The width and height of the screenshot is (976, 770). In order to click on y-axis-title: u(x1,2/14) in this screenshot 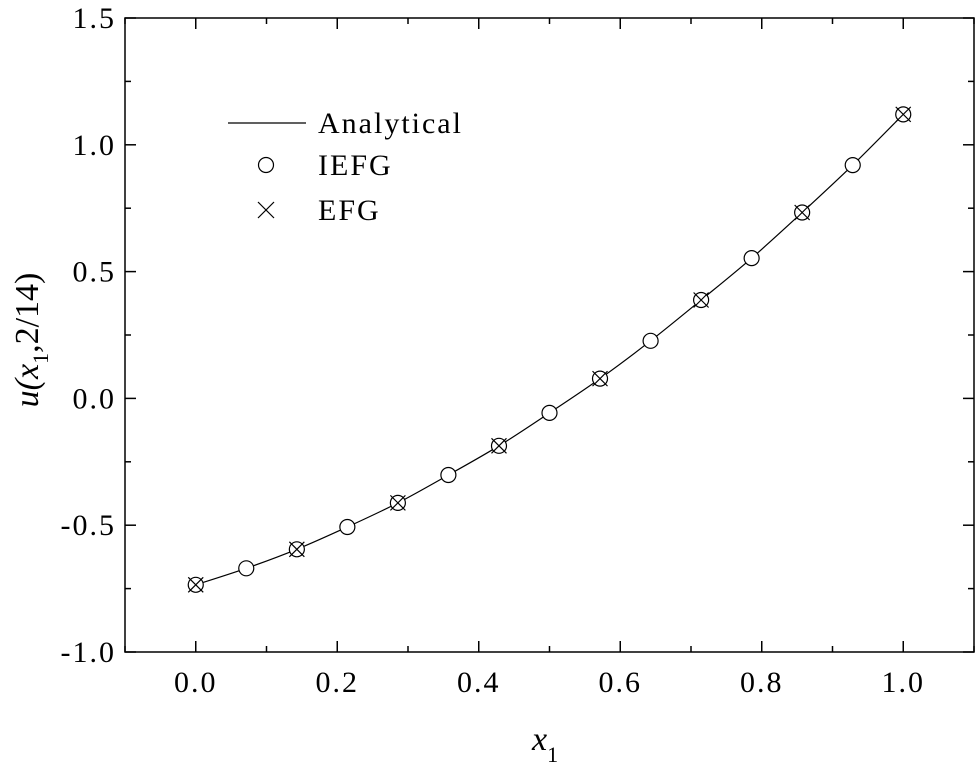, I will do `click(31, 340)`.